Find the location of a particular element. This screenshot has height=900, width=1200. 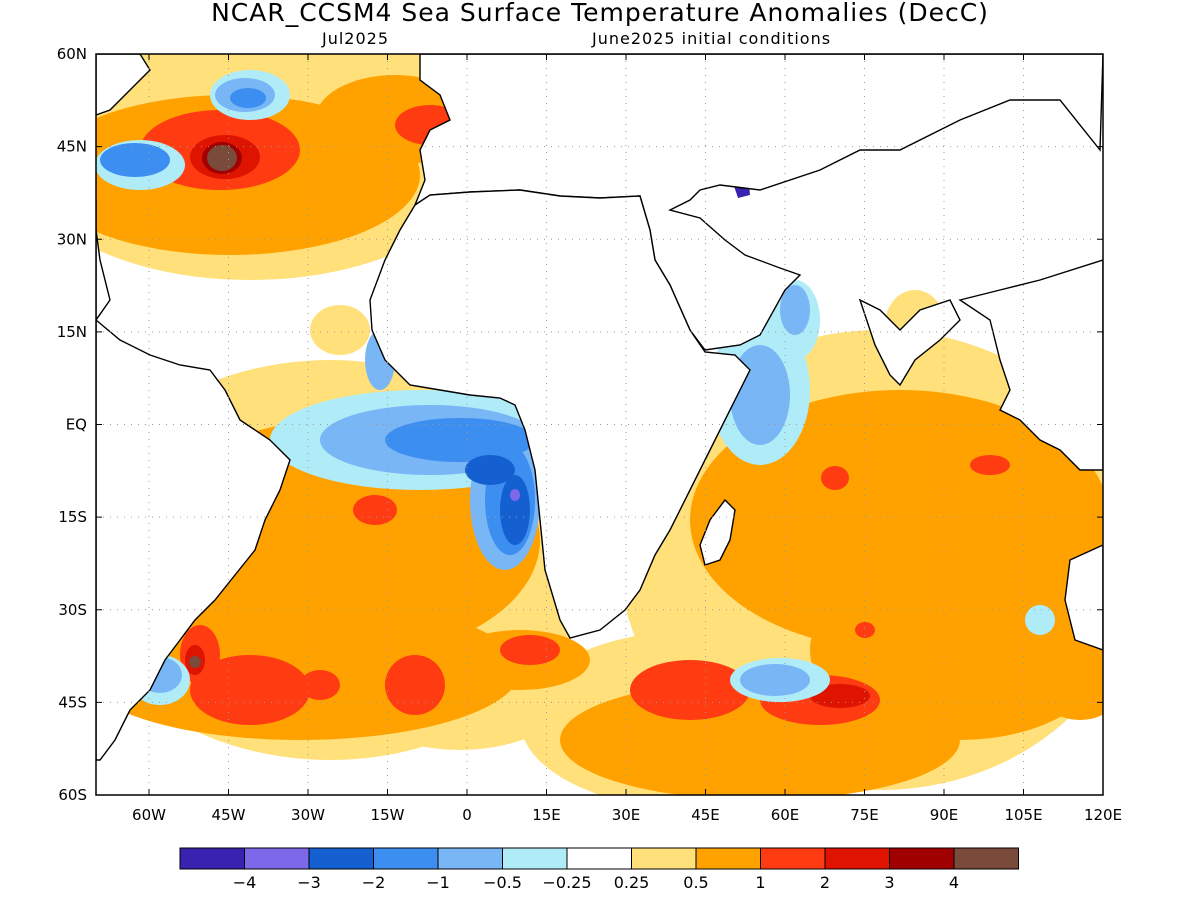

colorbar-label: 3 is located at coordinates (889, 882).